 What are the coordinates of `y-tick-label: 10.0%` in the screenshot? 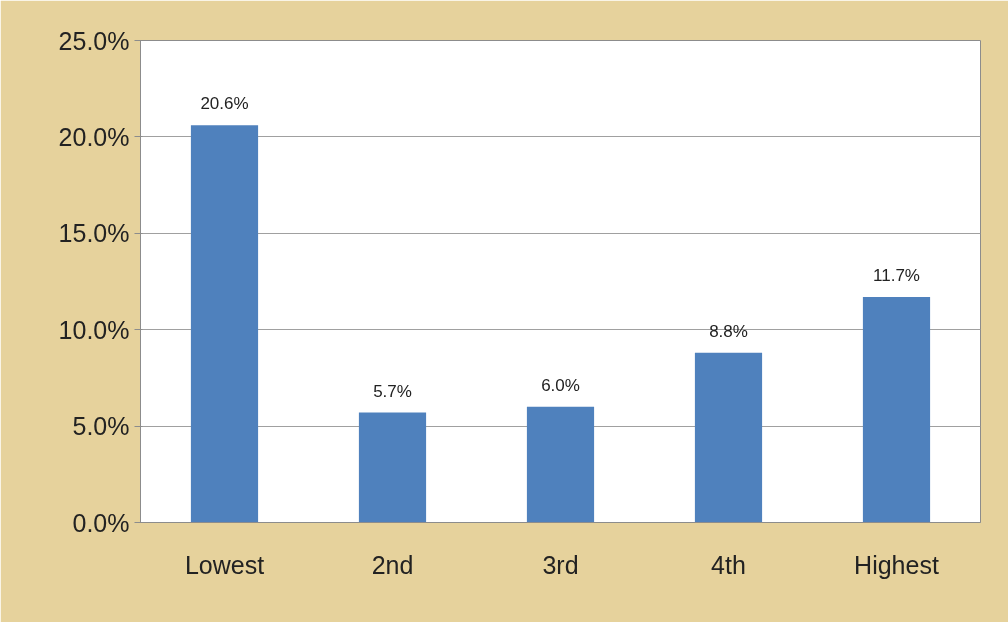 It's located at (94, 329).